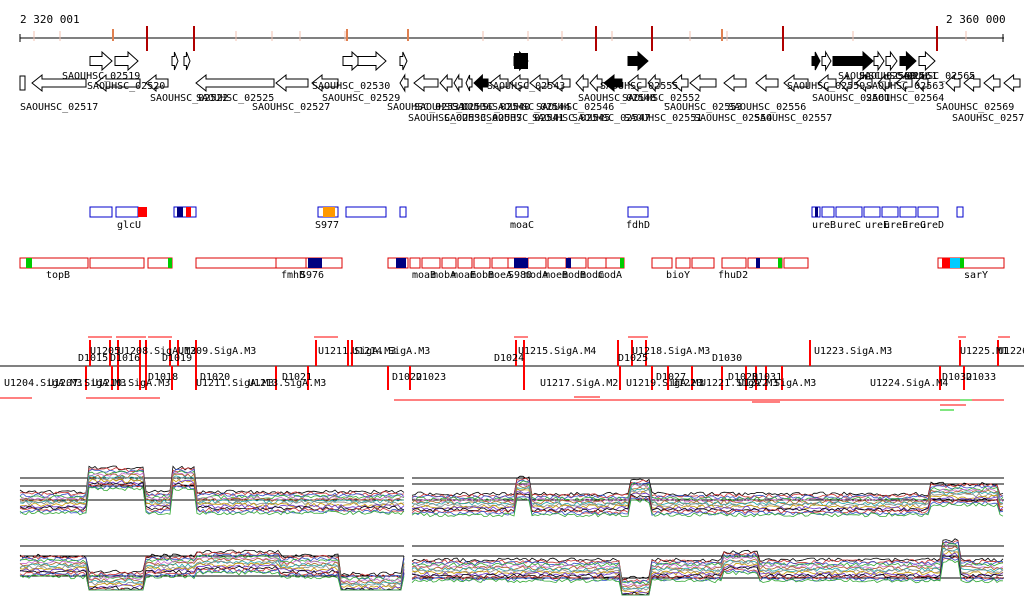  Describe the element at coordinates (525, 118) in the screenshot. I see `gene-label: SAOUHSC_02541` at that location.